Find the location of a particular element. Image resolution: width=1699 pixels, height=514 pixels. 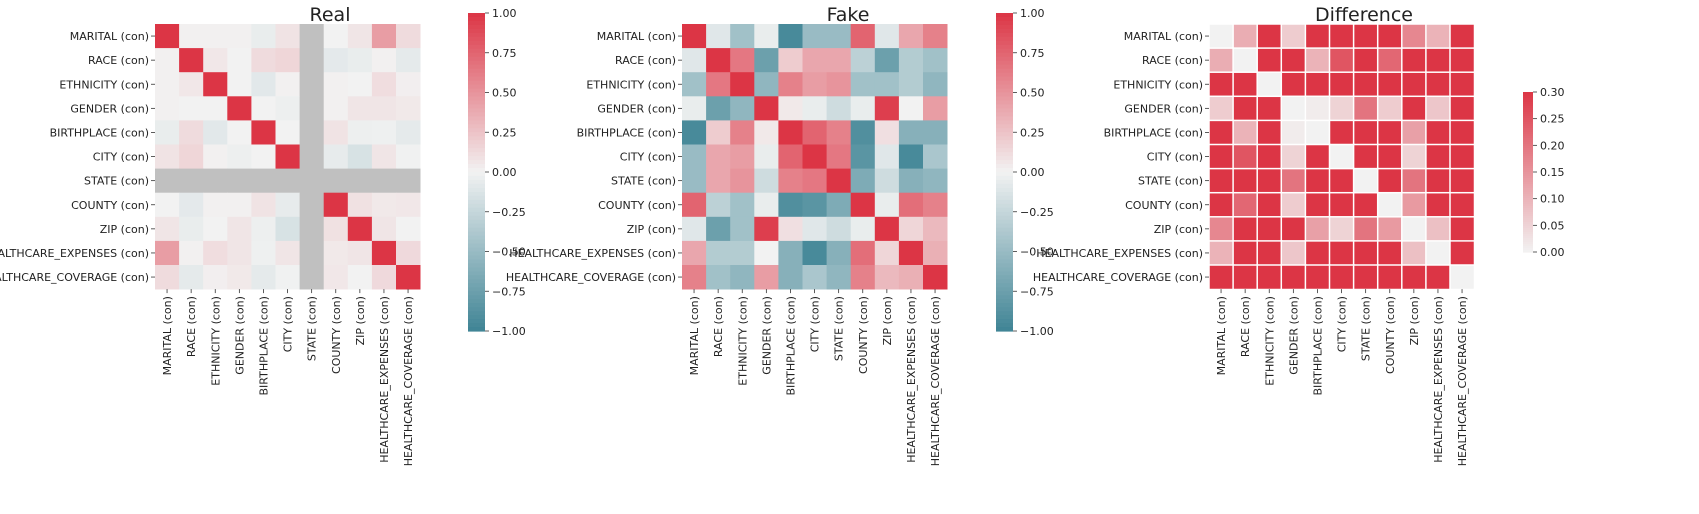

real-heatmap-cells is located at coordinates (288, 157).